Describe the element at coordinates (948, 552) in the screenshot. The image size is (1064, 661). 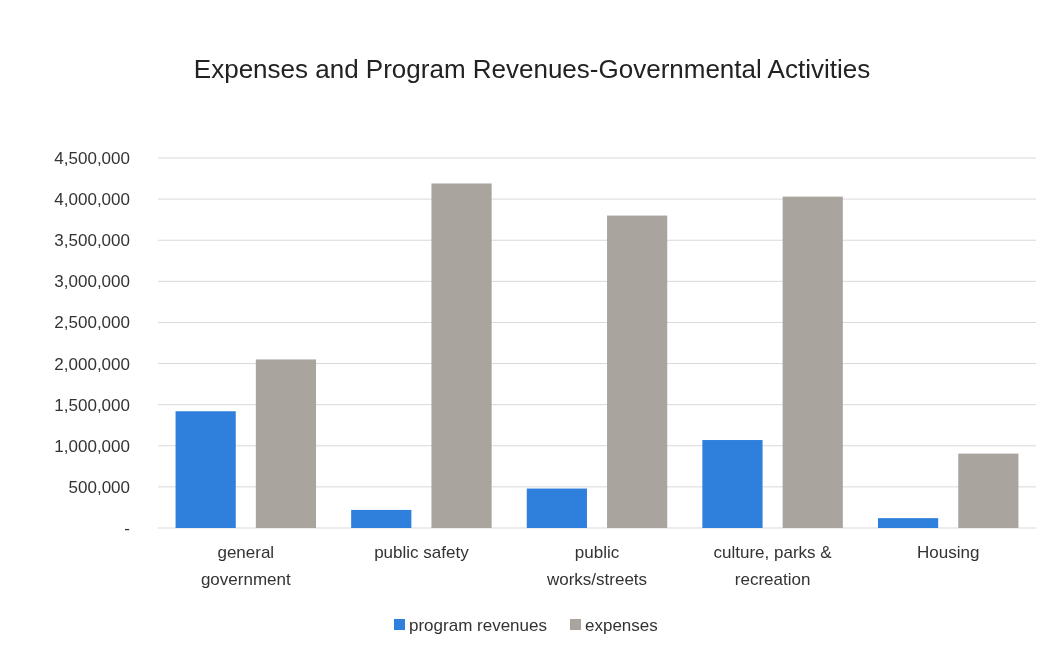
I see `x-tick-label: Housing` at that location.